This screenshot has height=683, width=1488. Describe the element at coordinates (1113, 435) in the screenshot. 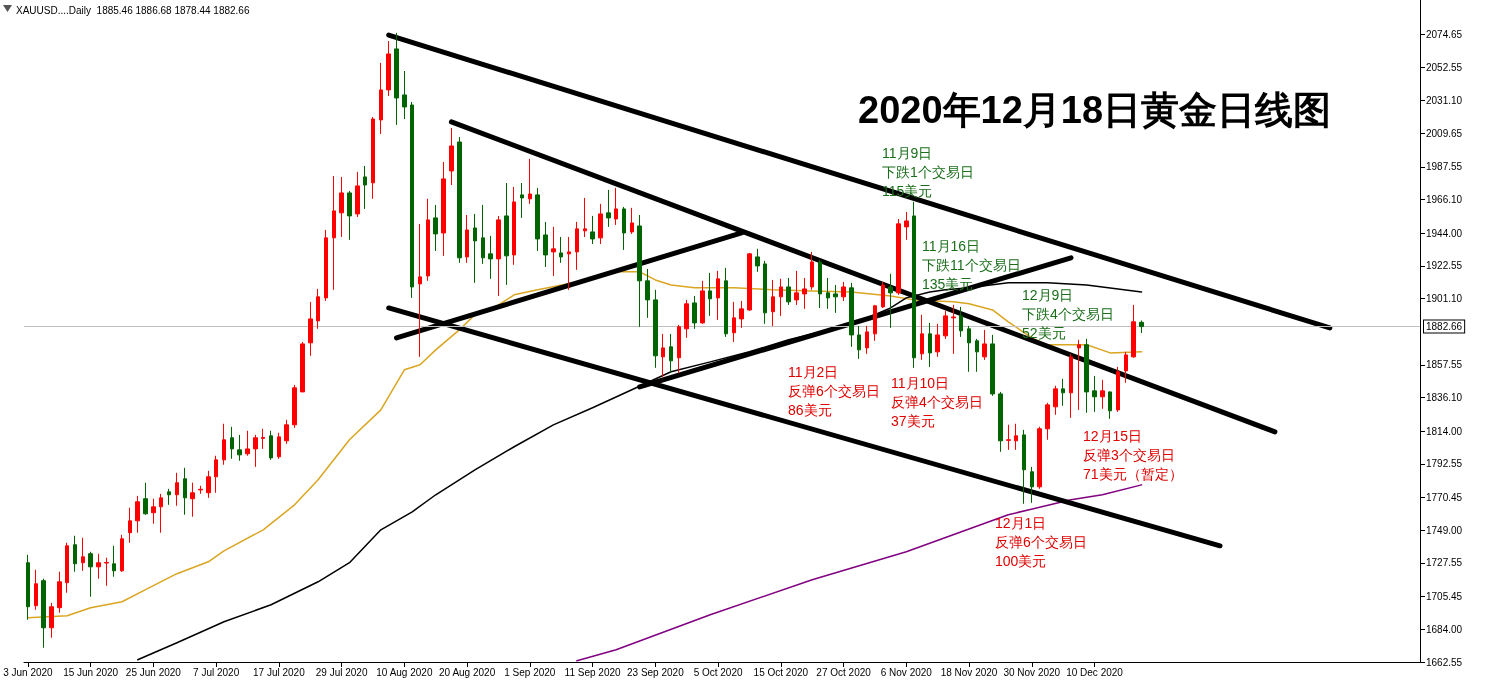

I see `annotation: 12月15日` at that location.